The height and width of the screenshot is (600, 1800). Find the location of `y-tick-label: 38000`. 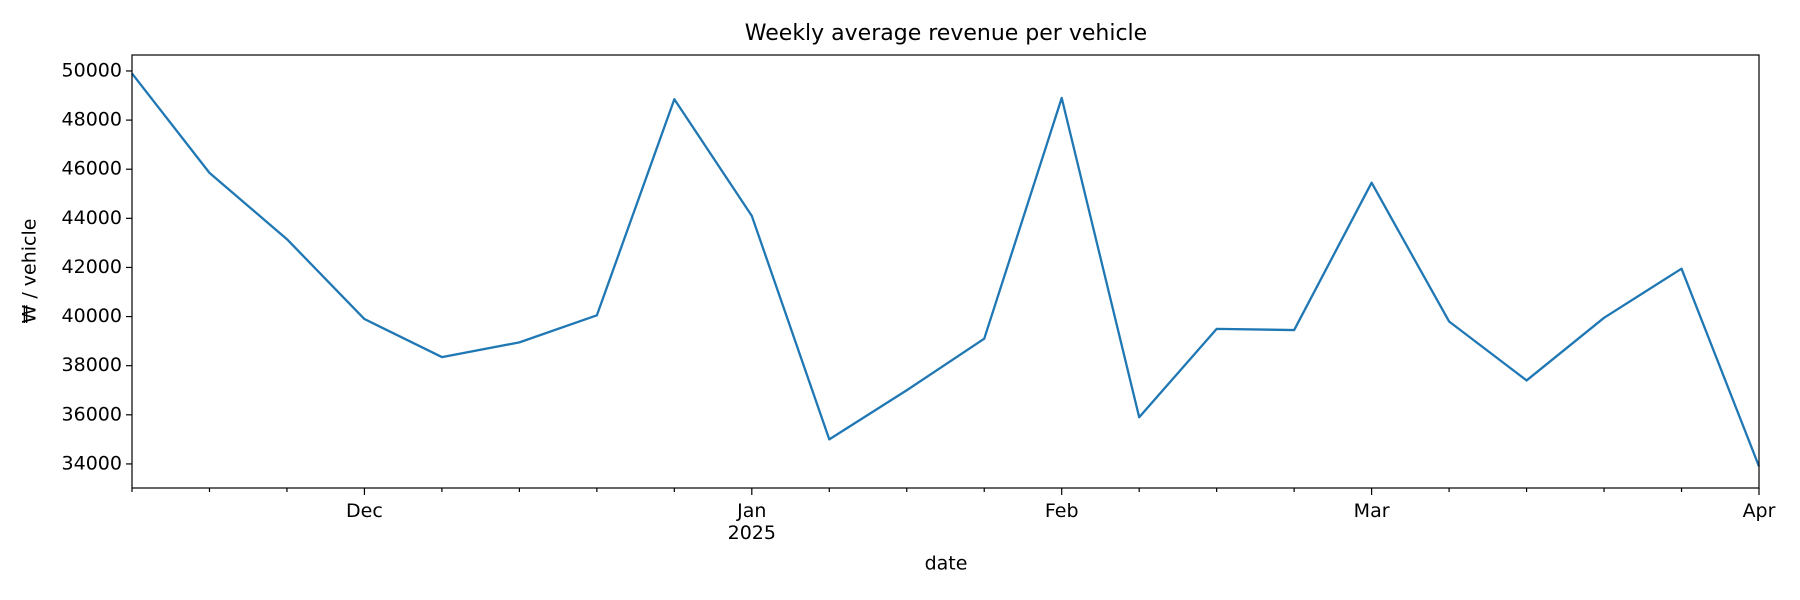

y-tick-label: 38000 is located at coordinates (92, 365).